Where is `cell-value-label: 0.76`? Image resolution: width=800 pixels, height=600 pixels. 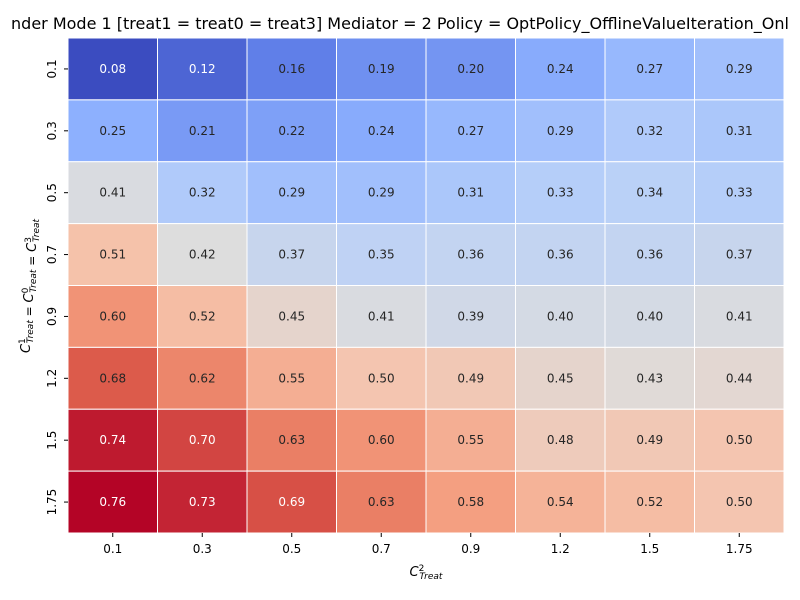 cell-value-label: 0.76 is located at coordinates (112, 502).